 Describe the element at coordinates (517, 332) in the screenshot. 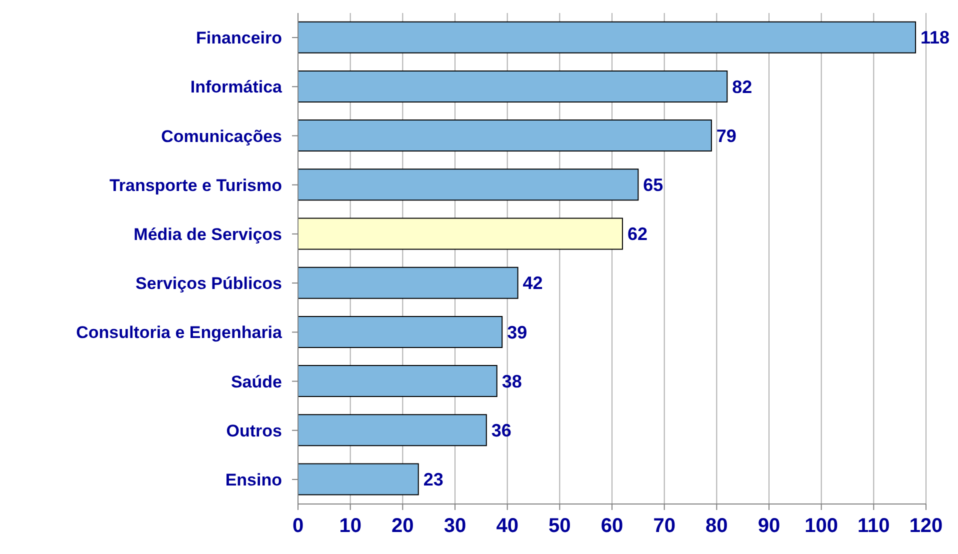

I see `data-label: 39` at that location.